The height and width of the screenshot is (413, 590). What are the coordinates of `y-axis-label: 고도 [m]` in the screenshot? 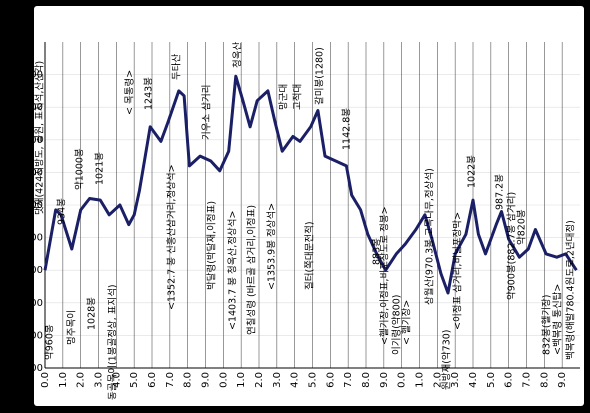 It's located at (20, 29).